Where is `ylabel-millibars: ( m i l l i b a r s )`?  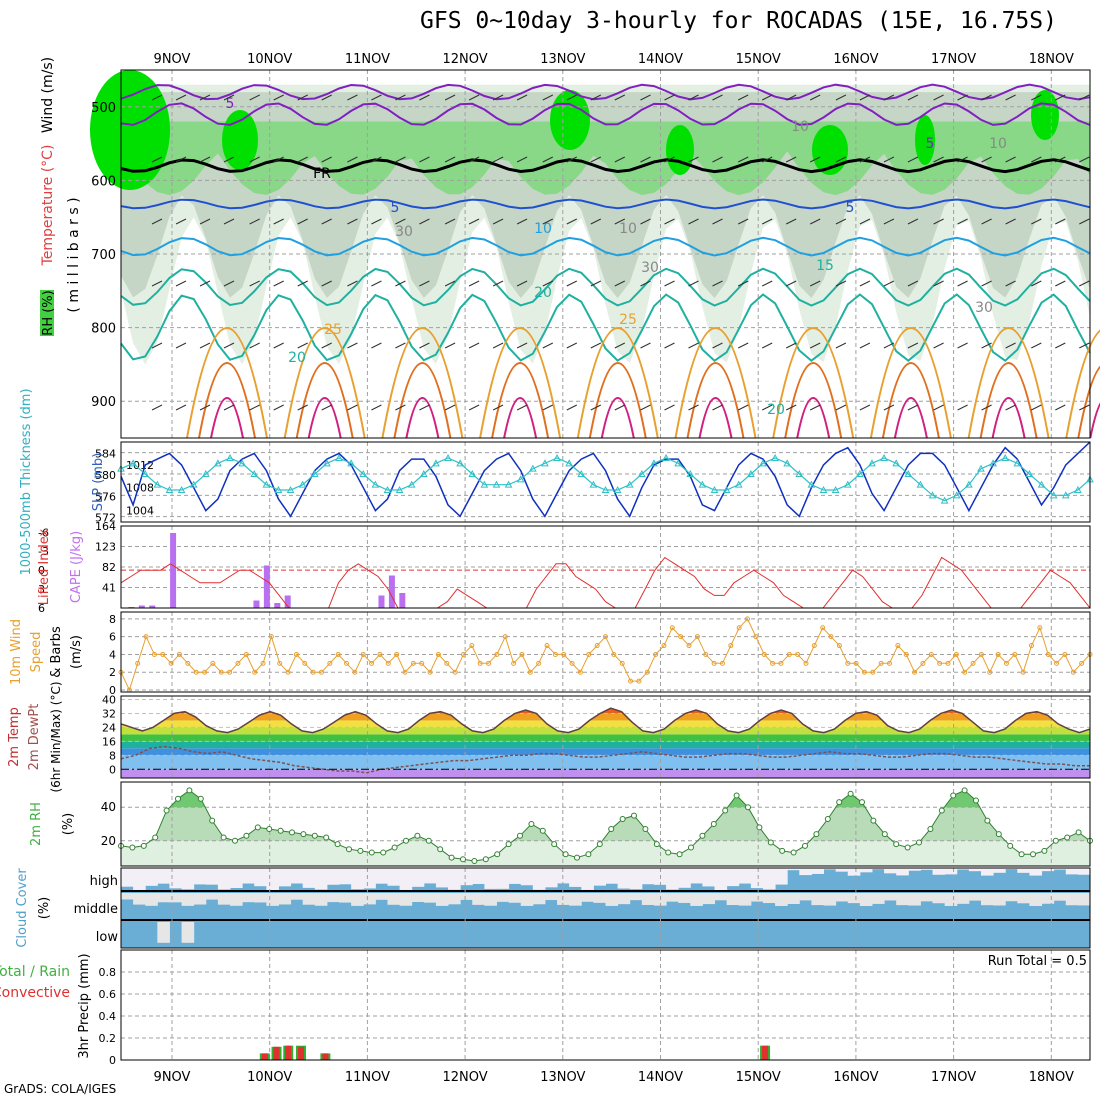
ylabel-millibars: ( m i l l i b a r s ) is located at coordinates (74, 254).